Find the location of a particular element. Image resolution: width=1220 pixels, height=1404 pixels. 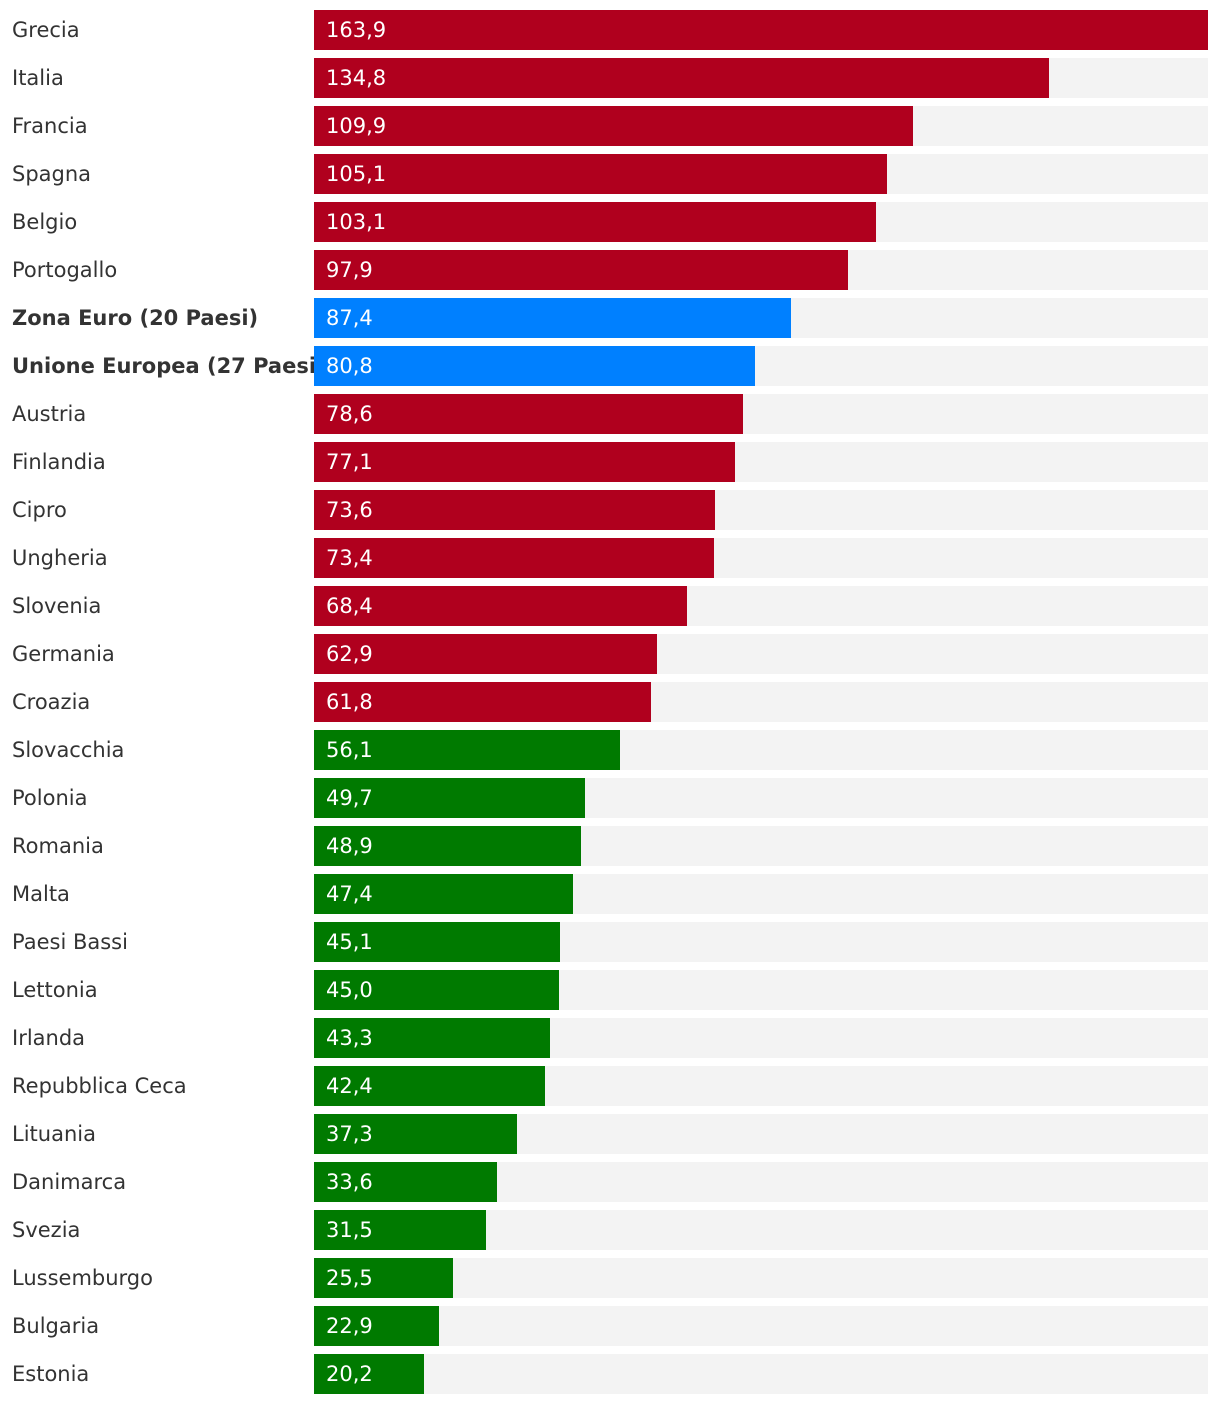

category-label: Cipro is located at coordinates (39, 510).